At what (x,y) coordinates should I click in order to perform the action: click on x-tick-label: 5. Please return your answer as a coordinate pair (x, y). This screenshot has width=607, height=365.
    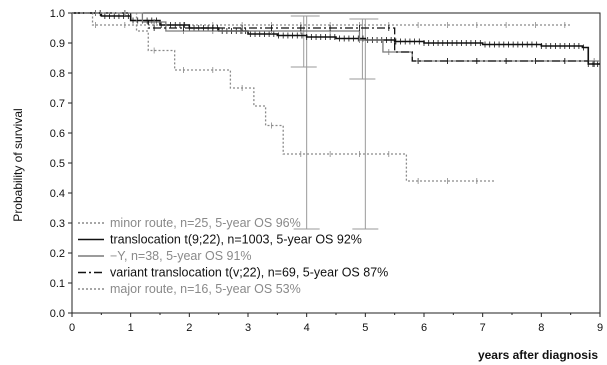
    Looking at the image, I should click on (365, 328).